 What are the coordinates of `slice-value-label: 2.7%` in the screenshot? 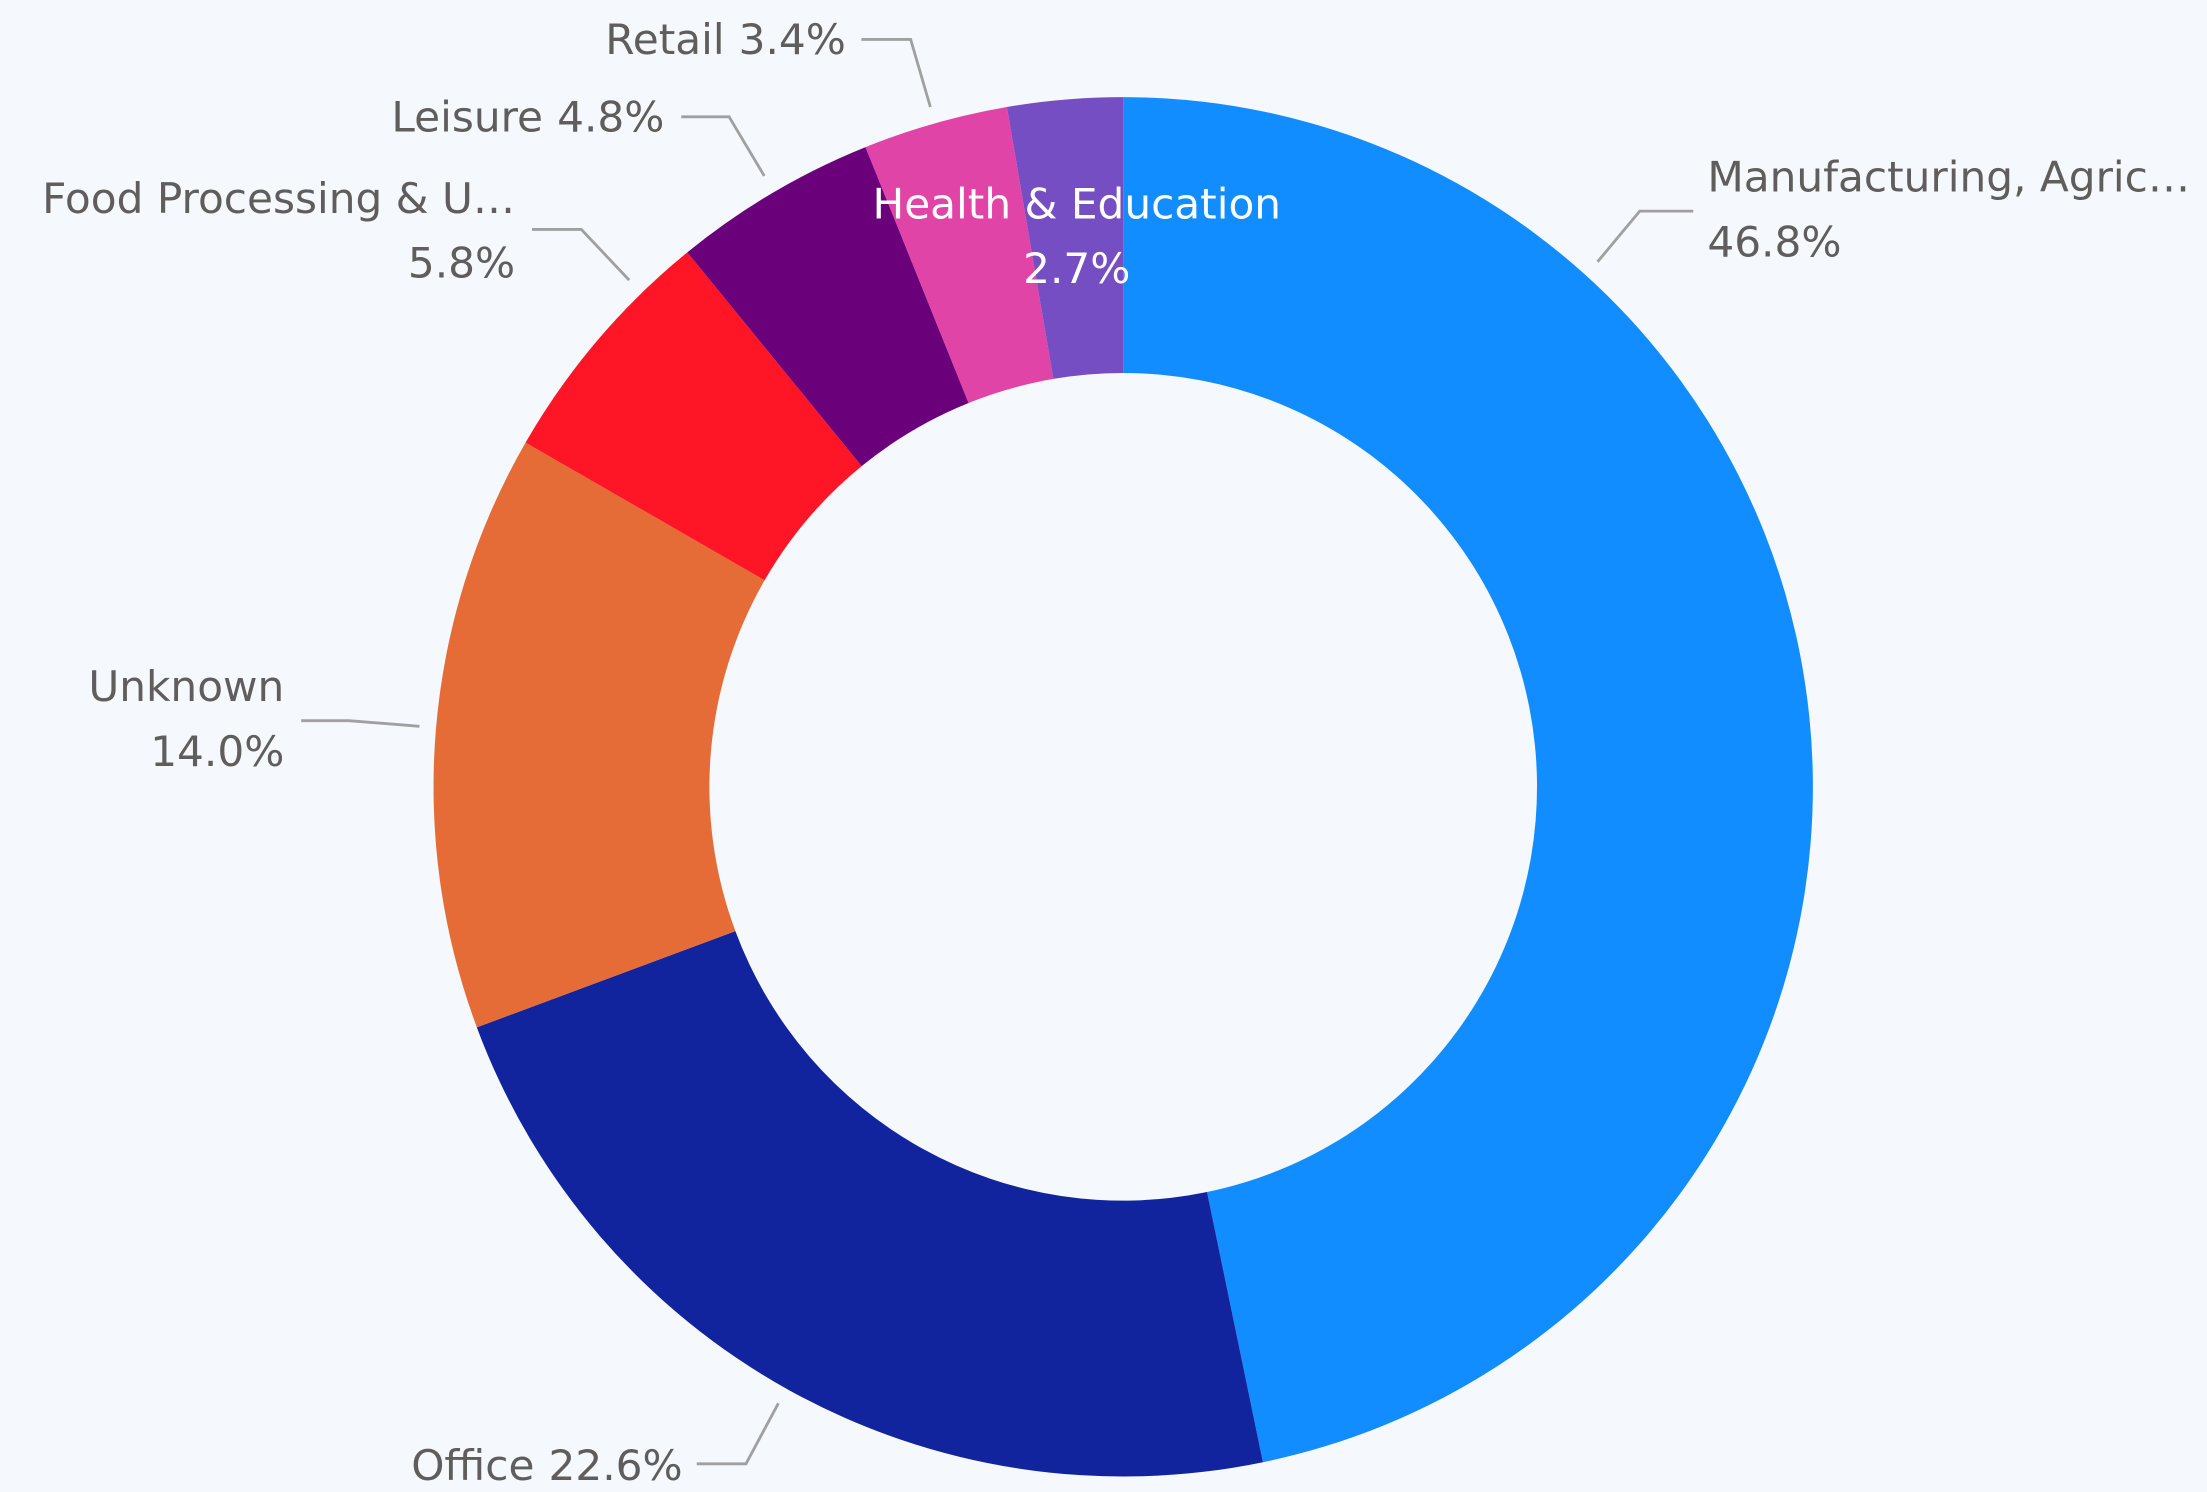 It's located at (1076, 268).